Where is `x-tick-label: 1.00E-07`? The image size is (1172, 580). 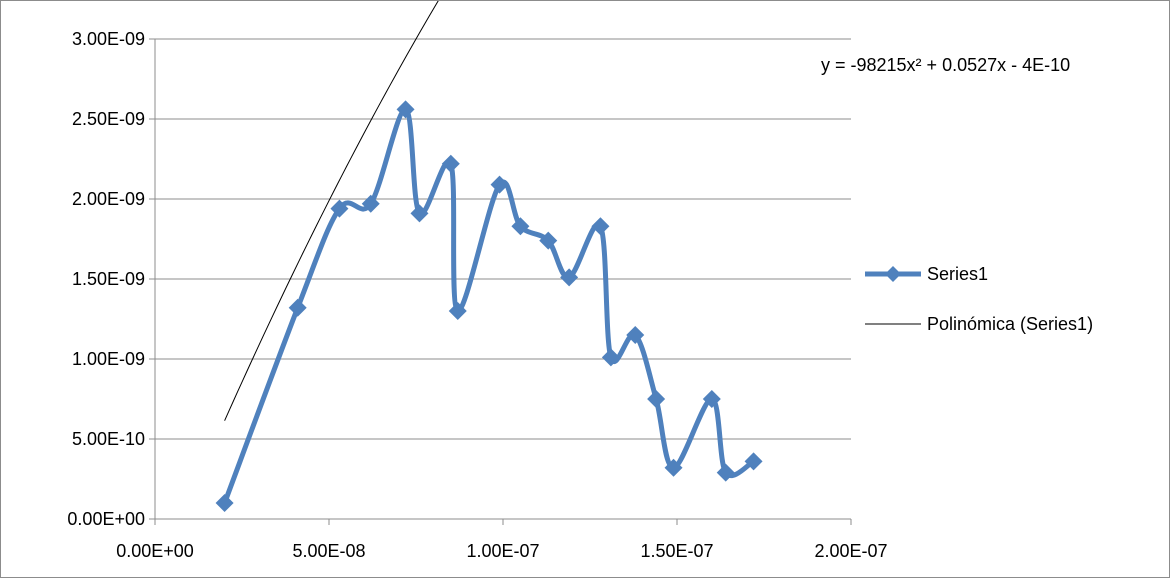 x-tick-label: 1.00E-07 is located at coordinates (502, 551).